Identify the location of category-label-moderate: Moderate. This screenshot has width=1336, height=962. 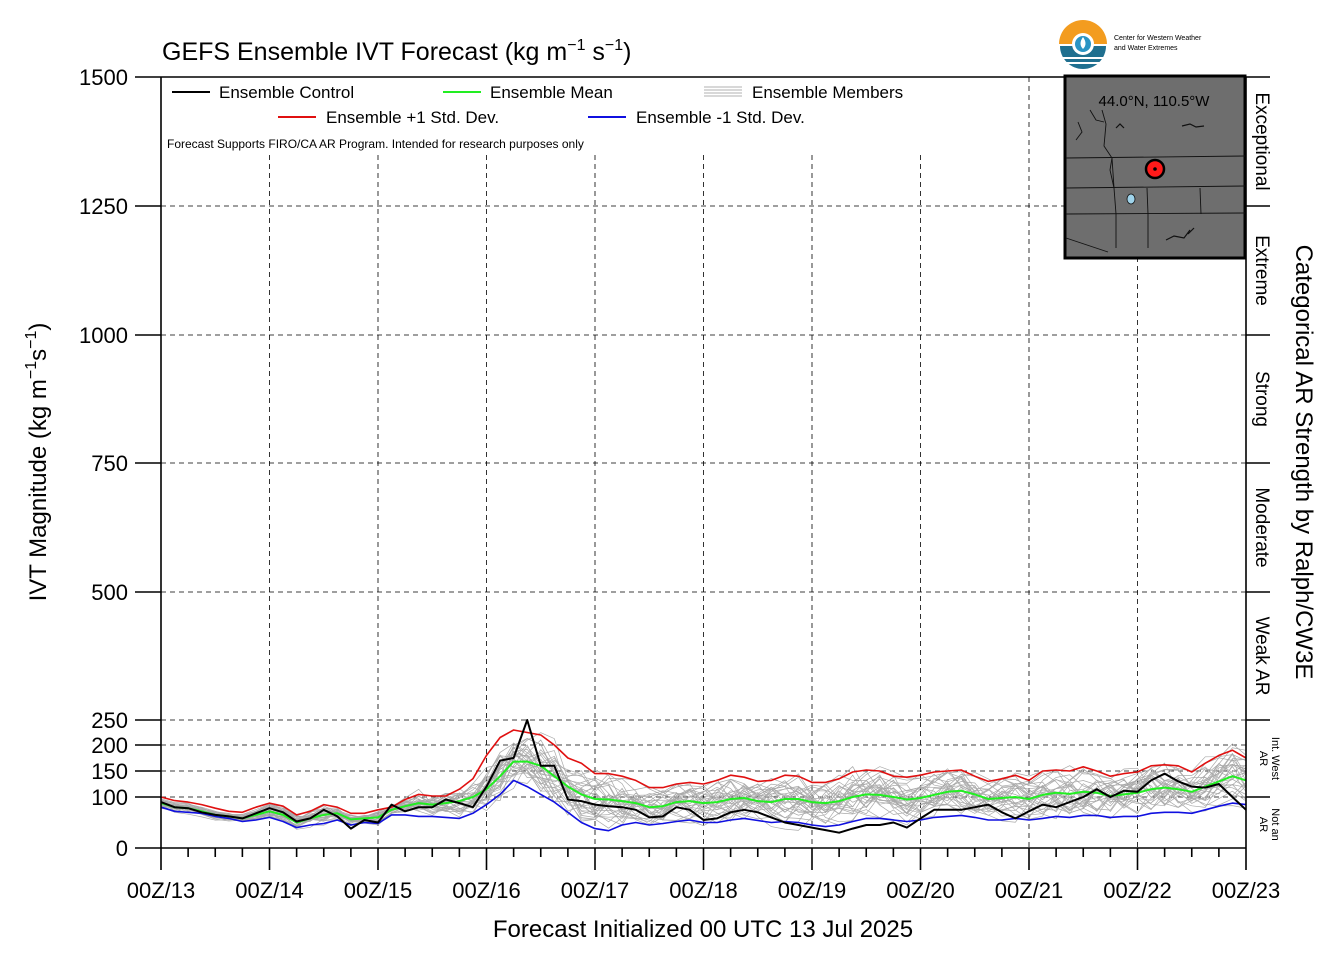
(1261, 527).